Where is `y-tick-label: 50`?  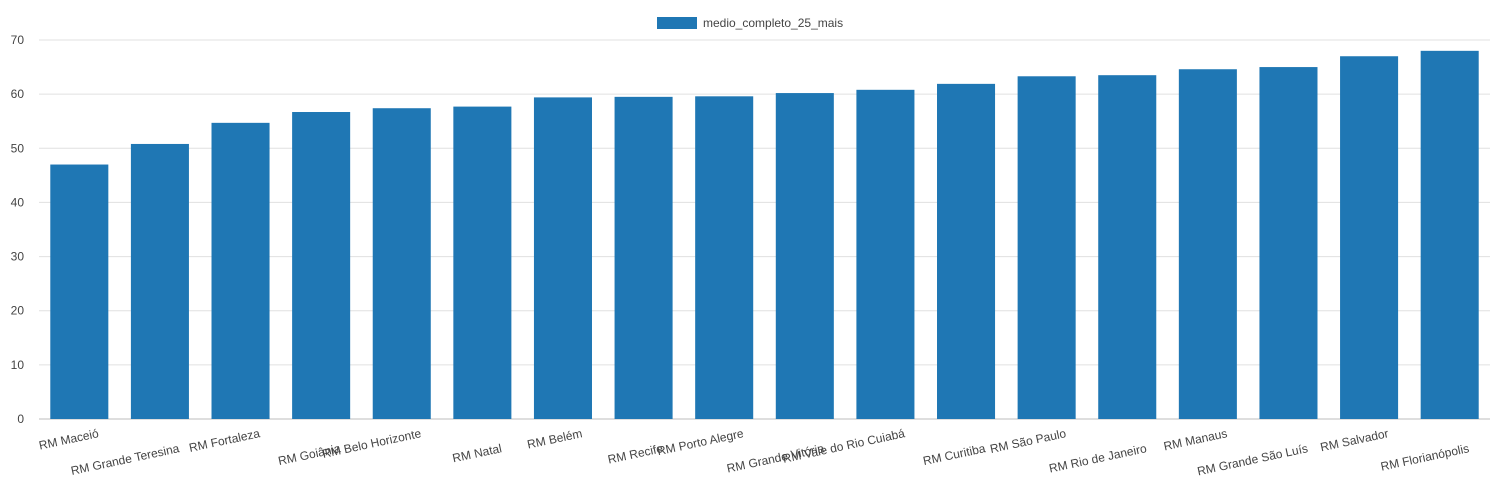 y-tick-label: 50 is located at coordinates (18, 148).